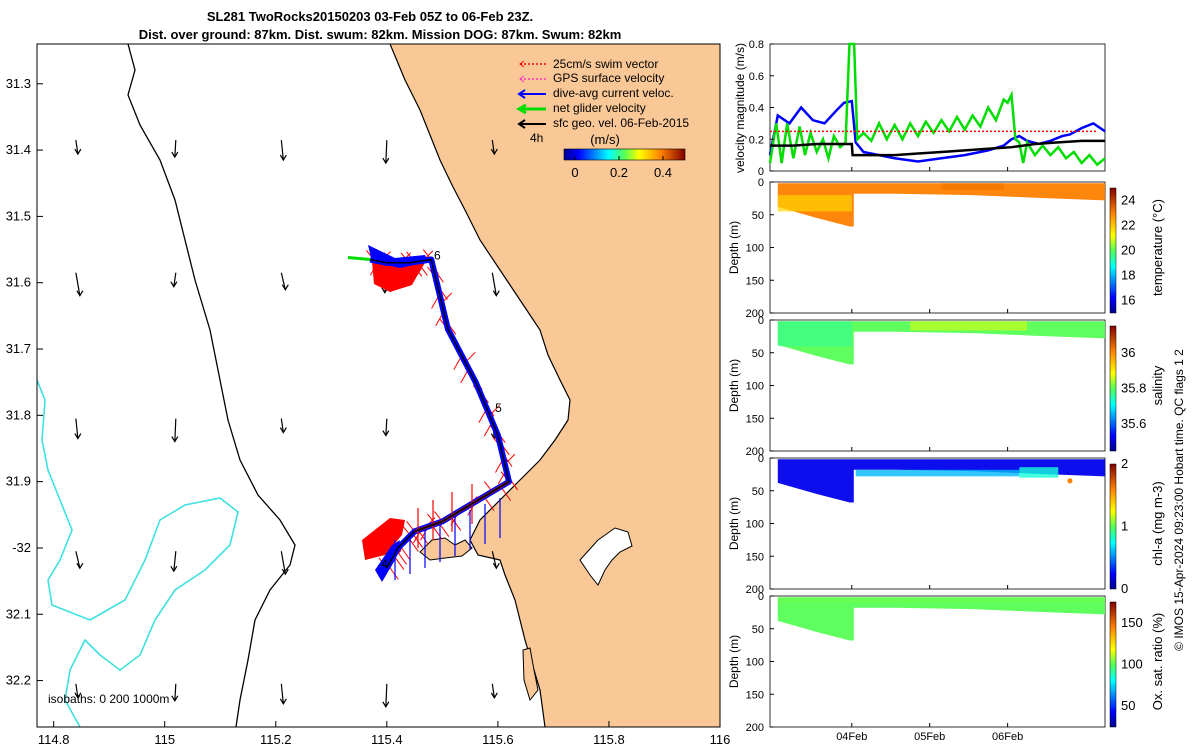 Image resolution: width=1200 pixels, height=750 pixels. Describe the element at coordinates (1070, 481) in the screenshot. I see `section-data-point` at that location.